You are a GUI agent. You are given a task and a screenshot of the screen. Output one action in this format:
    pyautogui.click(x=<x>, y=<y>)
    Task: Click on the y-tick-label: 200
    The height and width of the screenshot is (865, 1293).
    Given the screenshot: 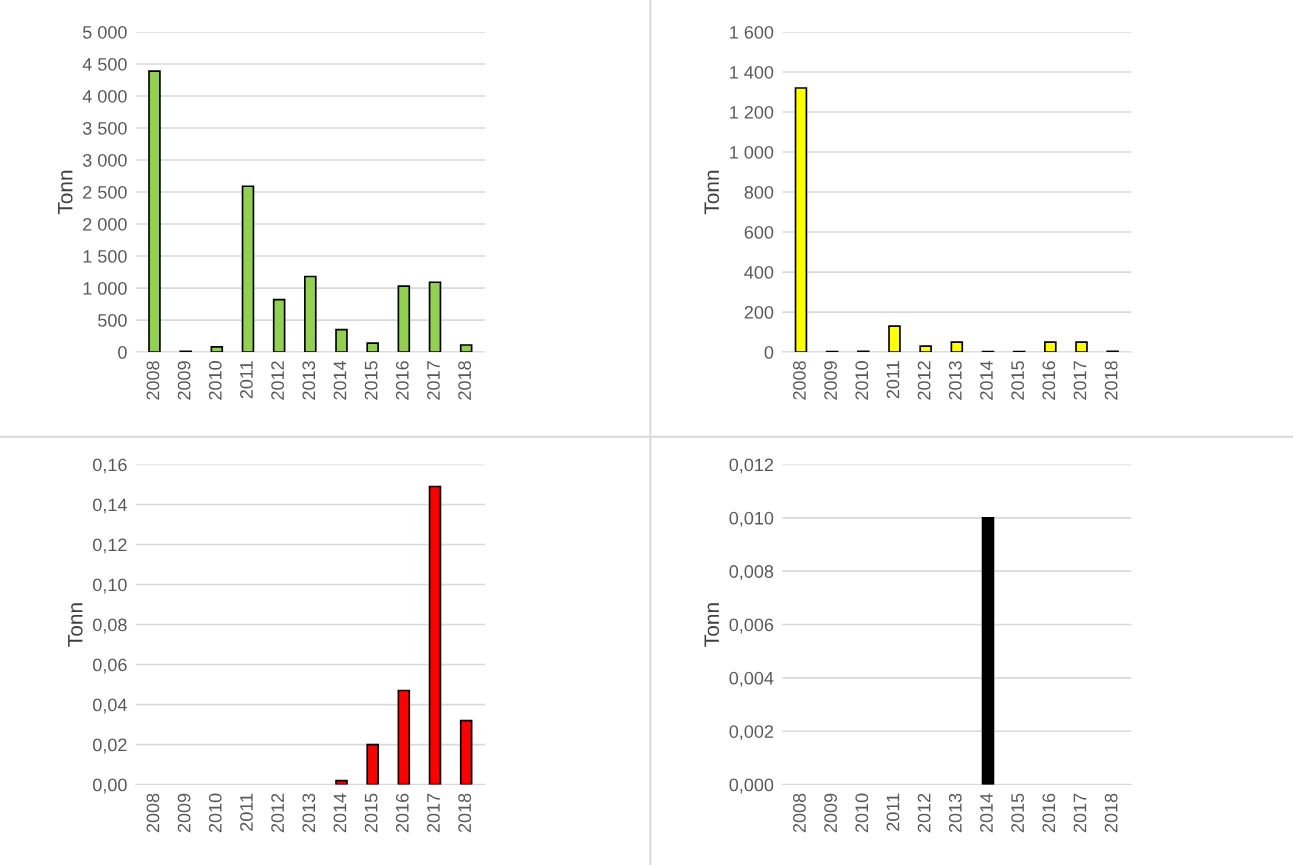 What is the action you would take?
    pyautogui.click(x=759, y=312)
    